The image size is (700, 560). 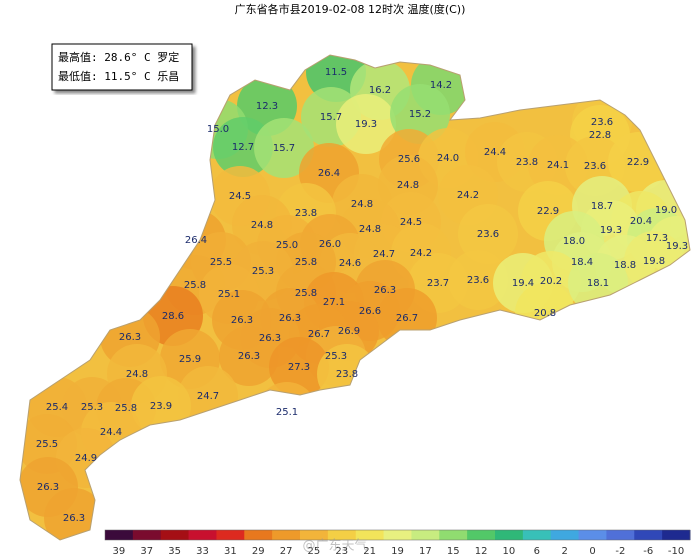 I want to click on colorbar-tick-label: 0, so click(x=592, y=551).